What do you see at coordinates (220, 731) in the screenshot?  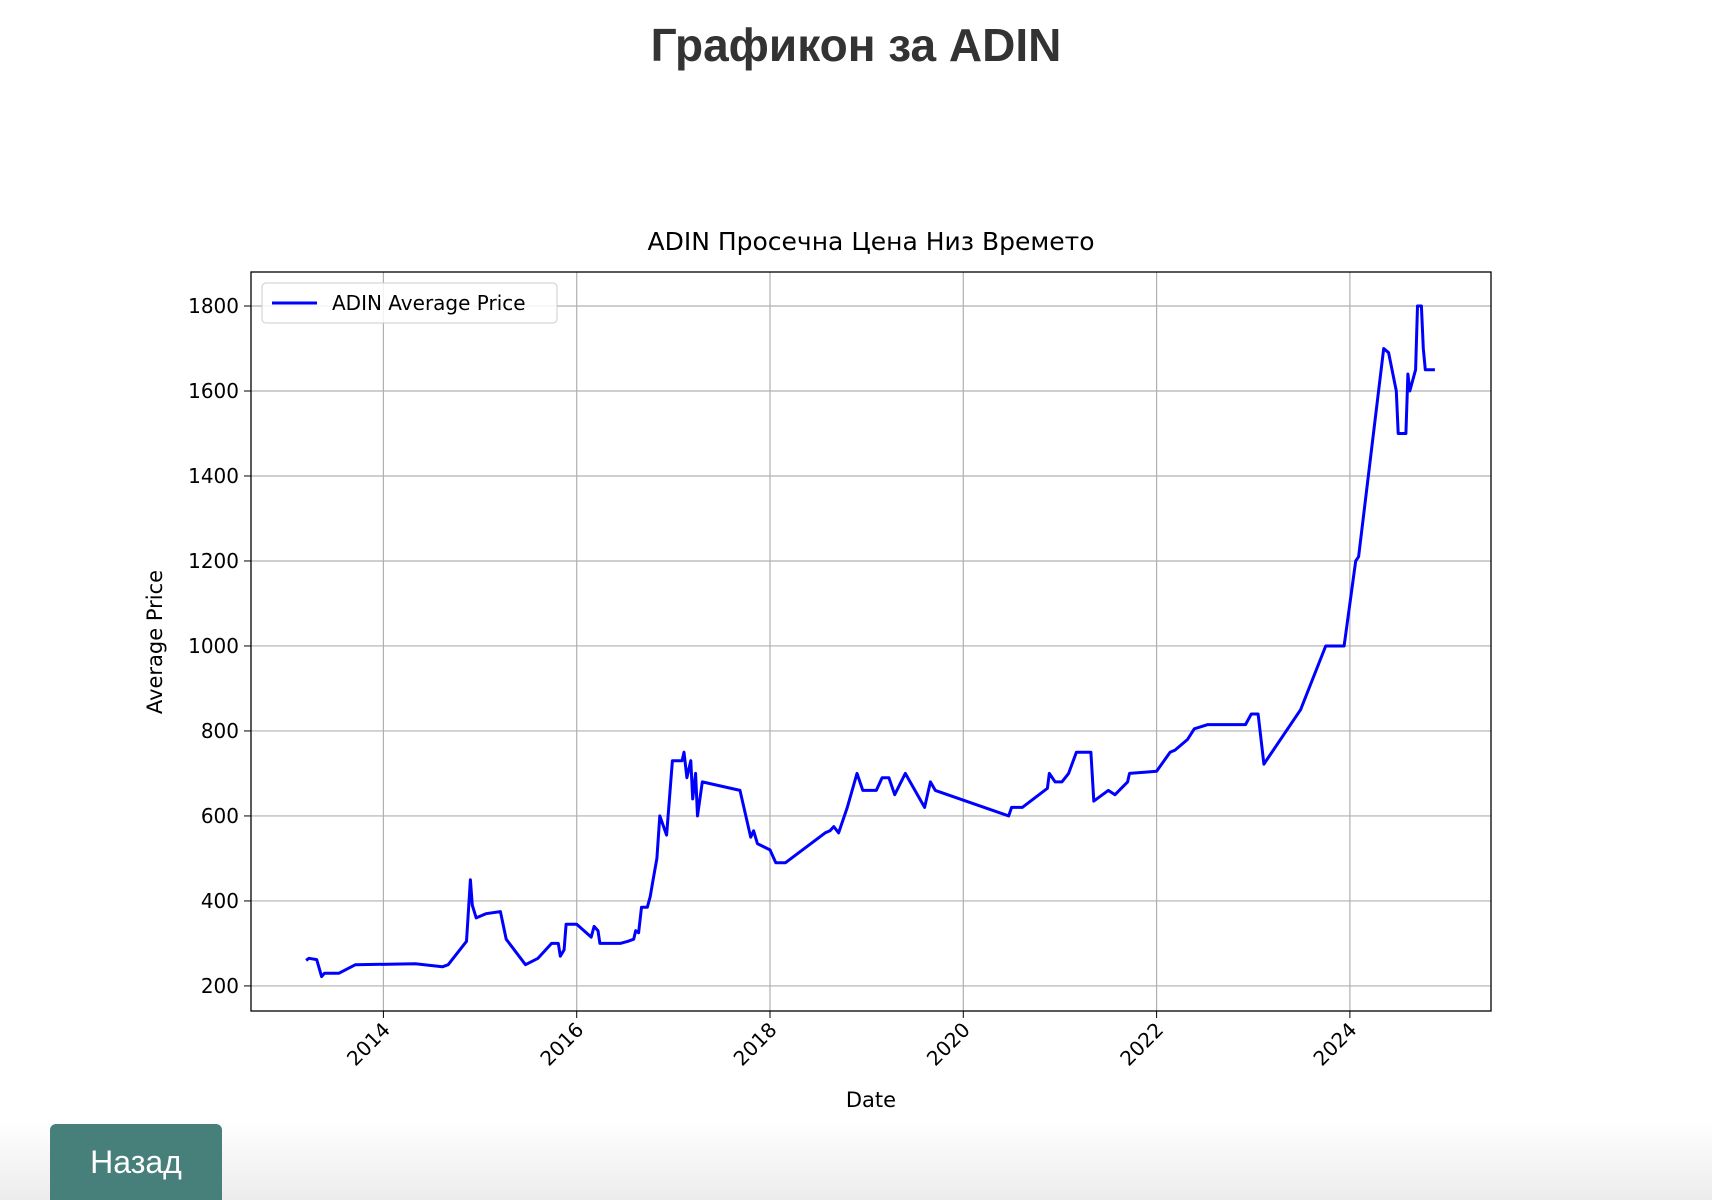 I see `y-tick-label: 800` at bounding box center [220, 731].